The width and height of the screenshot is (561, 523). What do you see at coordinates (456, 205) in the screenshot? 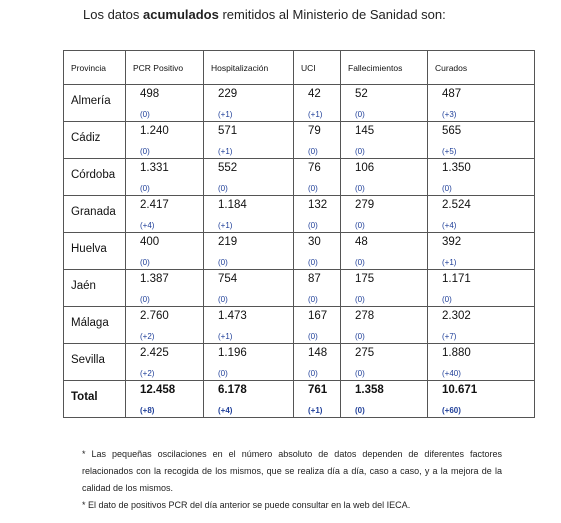
I see `cur-value: 2.524` at bounding box center [456, 205].